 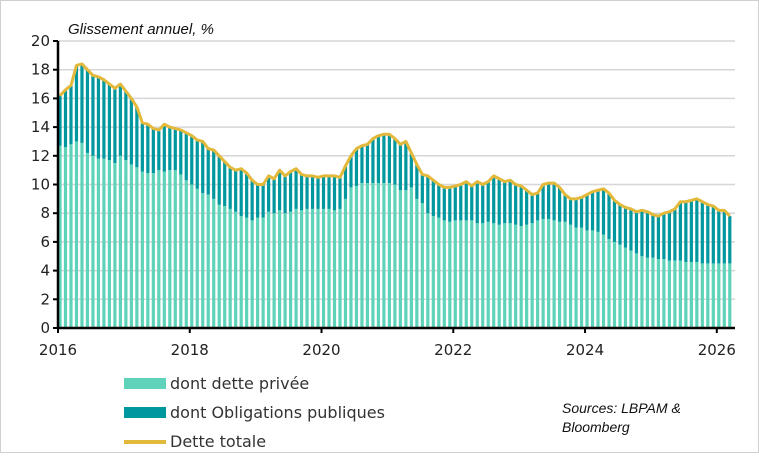 What do you see at coordinates (45, 299) in the screenshot?
I see `y-tick-label: 2` at bounding box center [45, 299].